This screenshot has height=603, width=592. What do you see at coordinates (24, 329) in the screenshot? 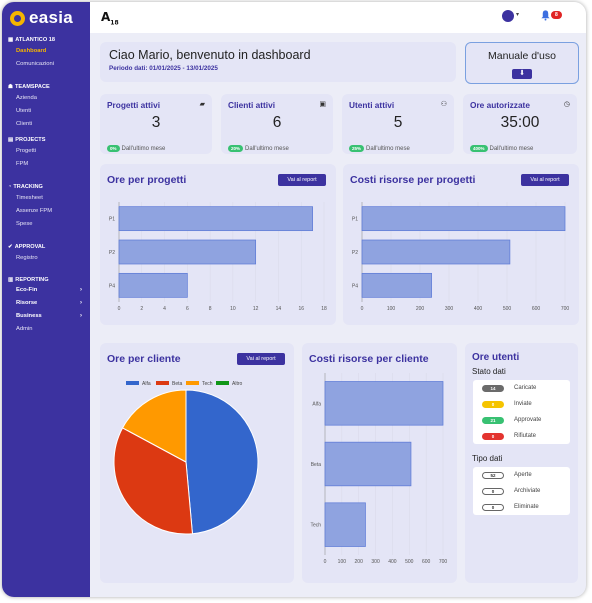
I see `sidebar-item-admin: Admin` at bounding box center [24, 329].